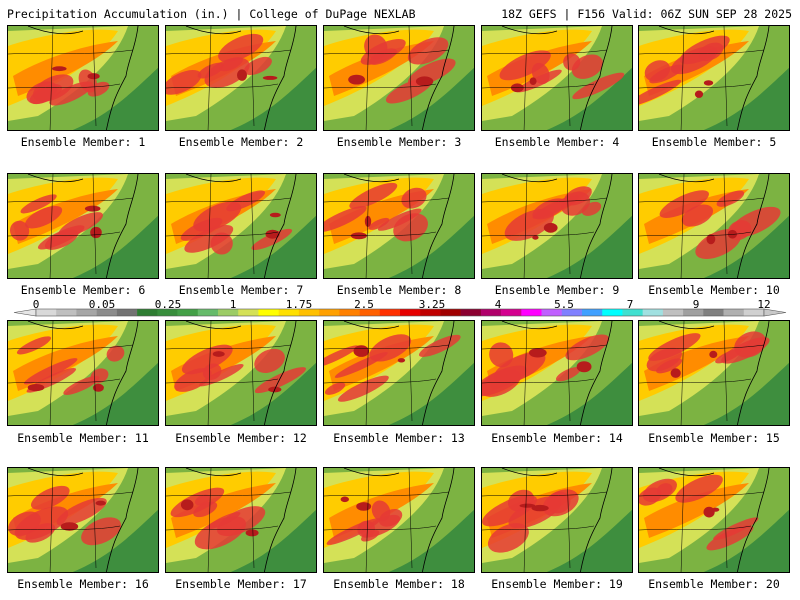  What do you see at coordinates (399, 290) in the screenshot?
I see `ensemble-member-label: Ensemble Member: 8` at bounding box center [399, 290].